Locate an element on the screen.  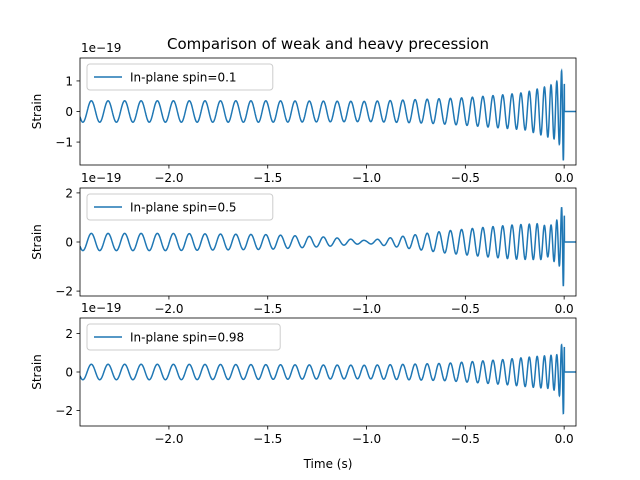
y-tick-label: 1 is located at coordinates (69, 81).